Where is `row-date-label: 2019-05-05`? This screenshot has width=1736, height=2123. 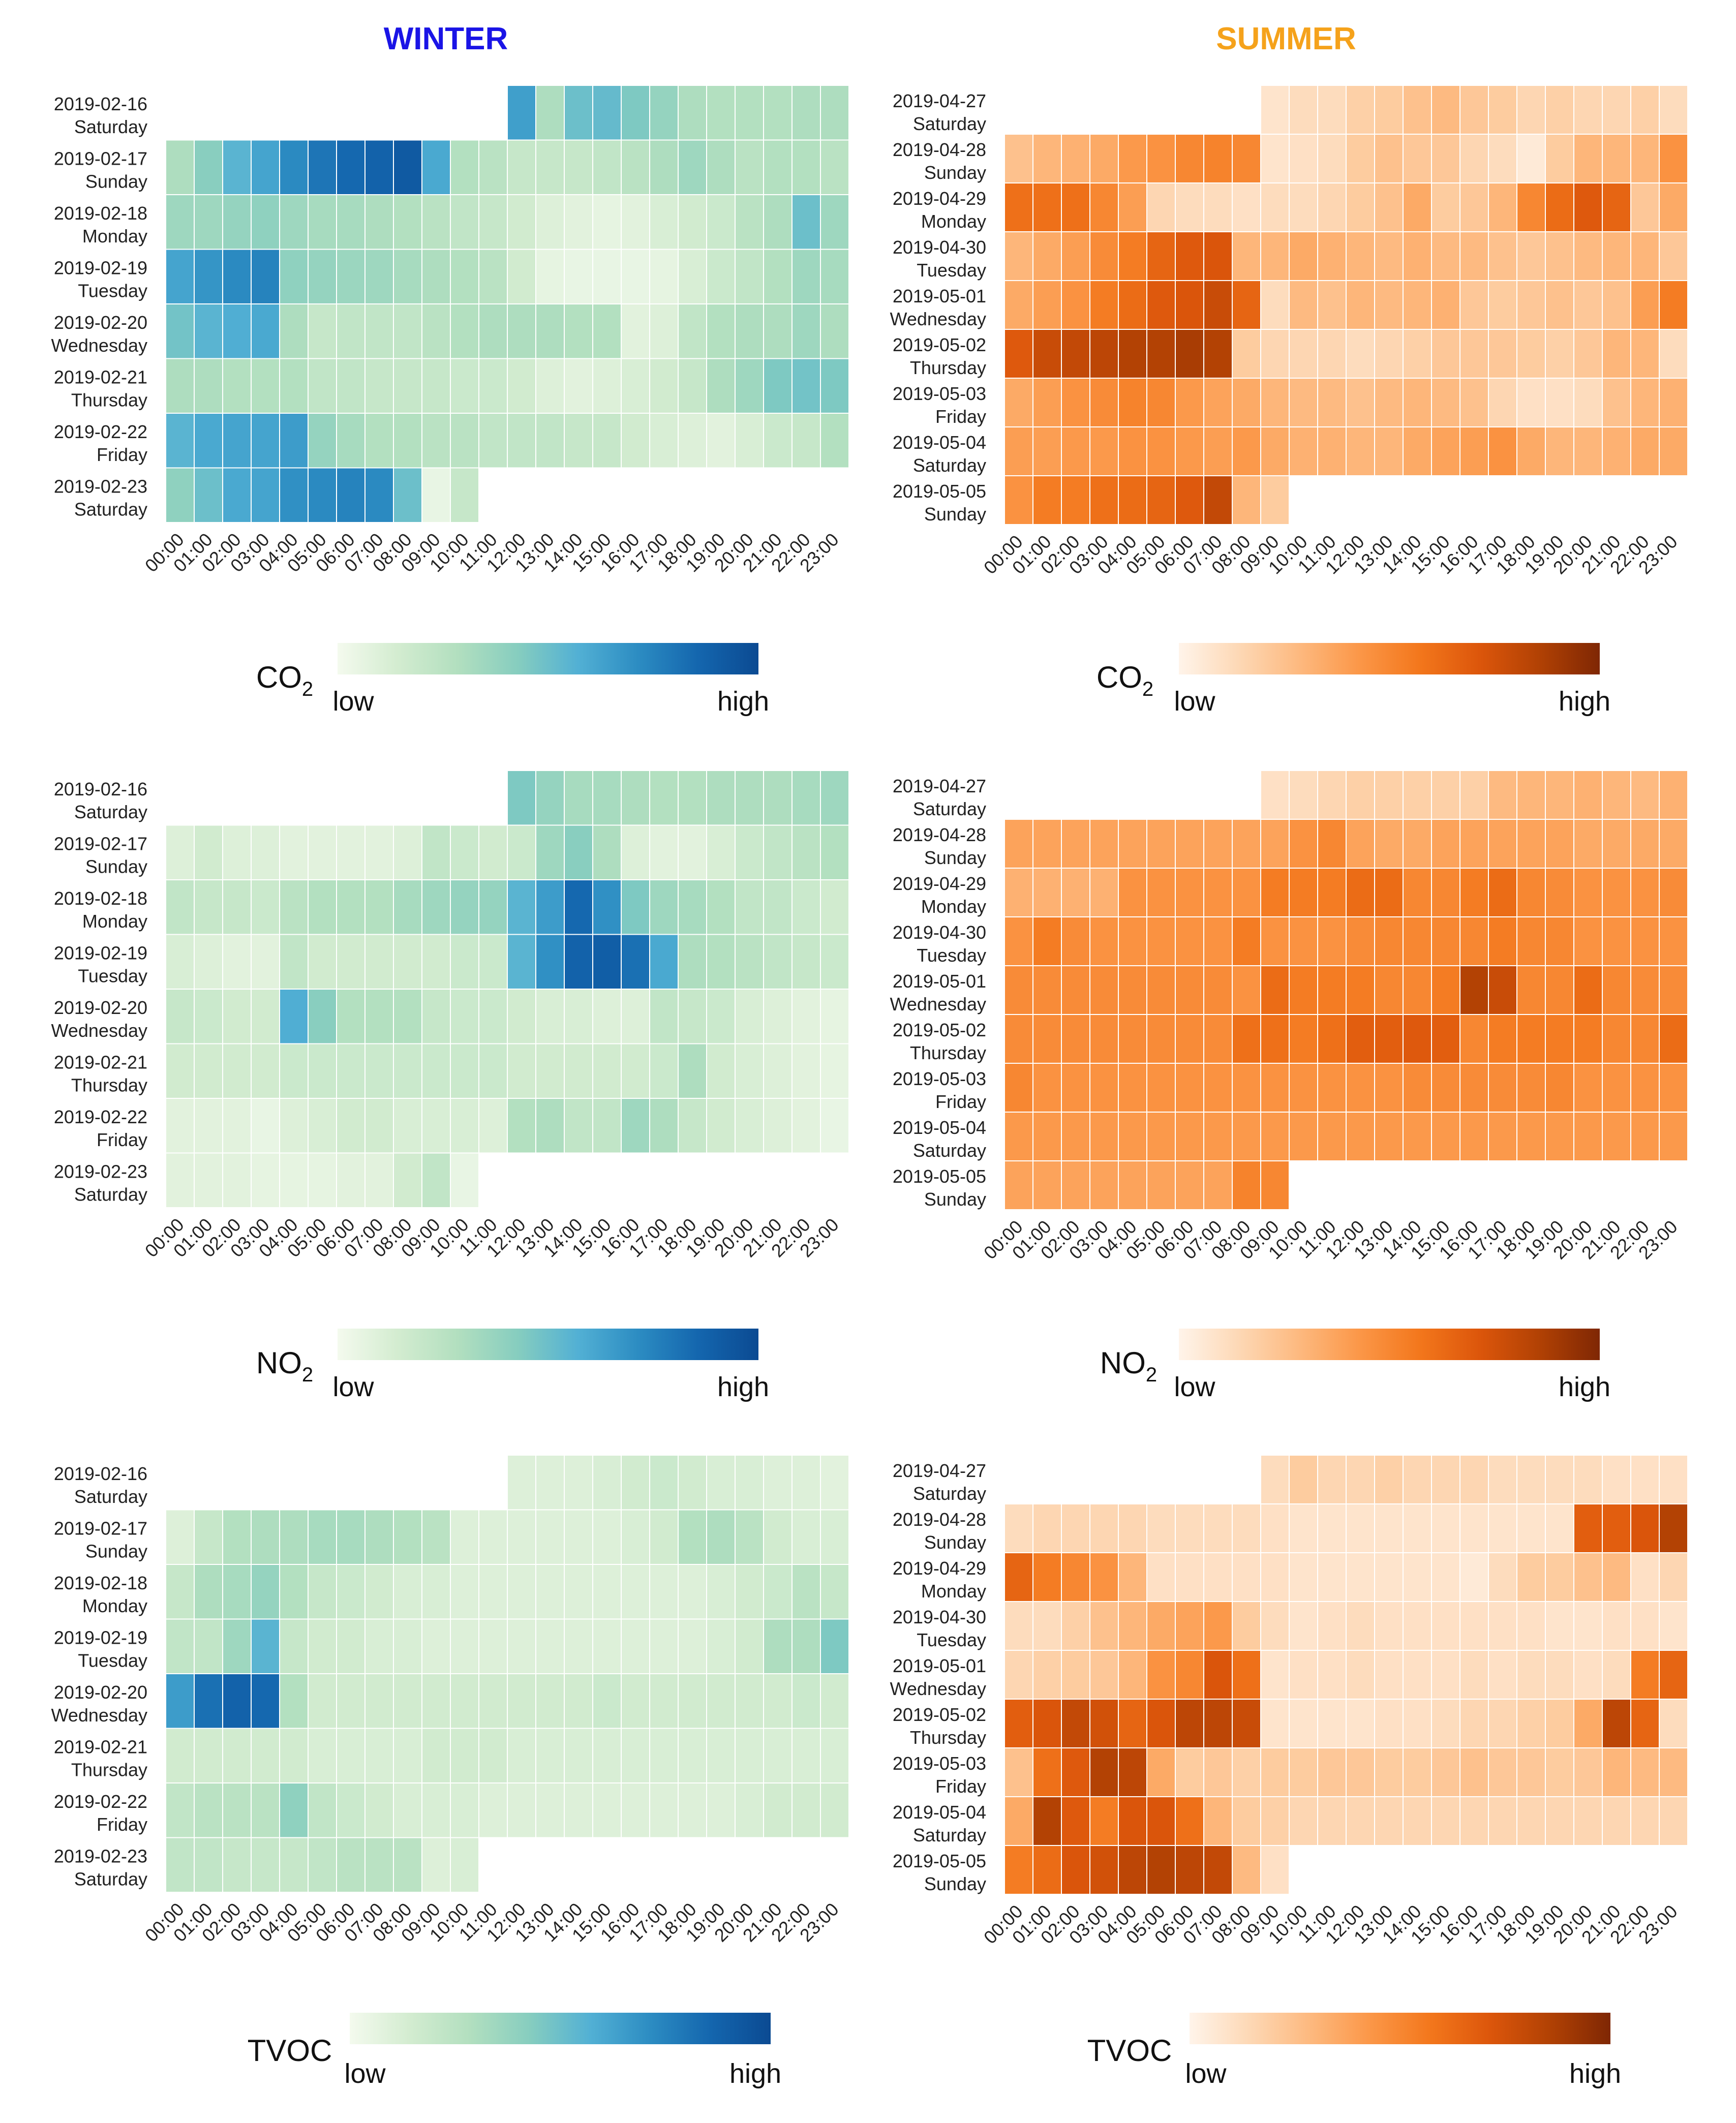
row-date-label: 2019-05-05 is located at coordinates (939, 1861).